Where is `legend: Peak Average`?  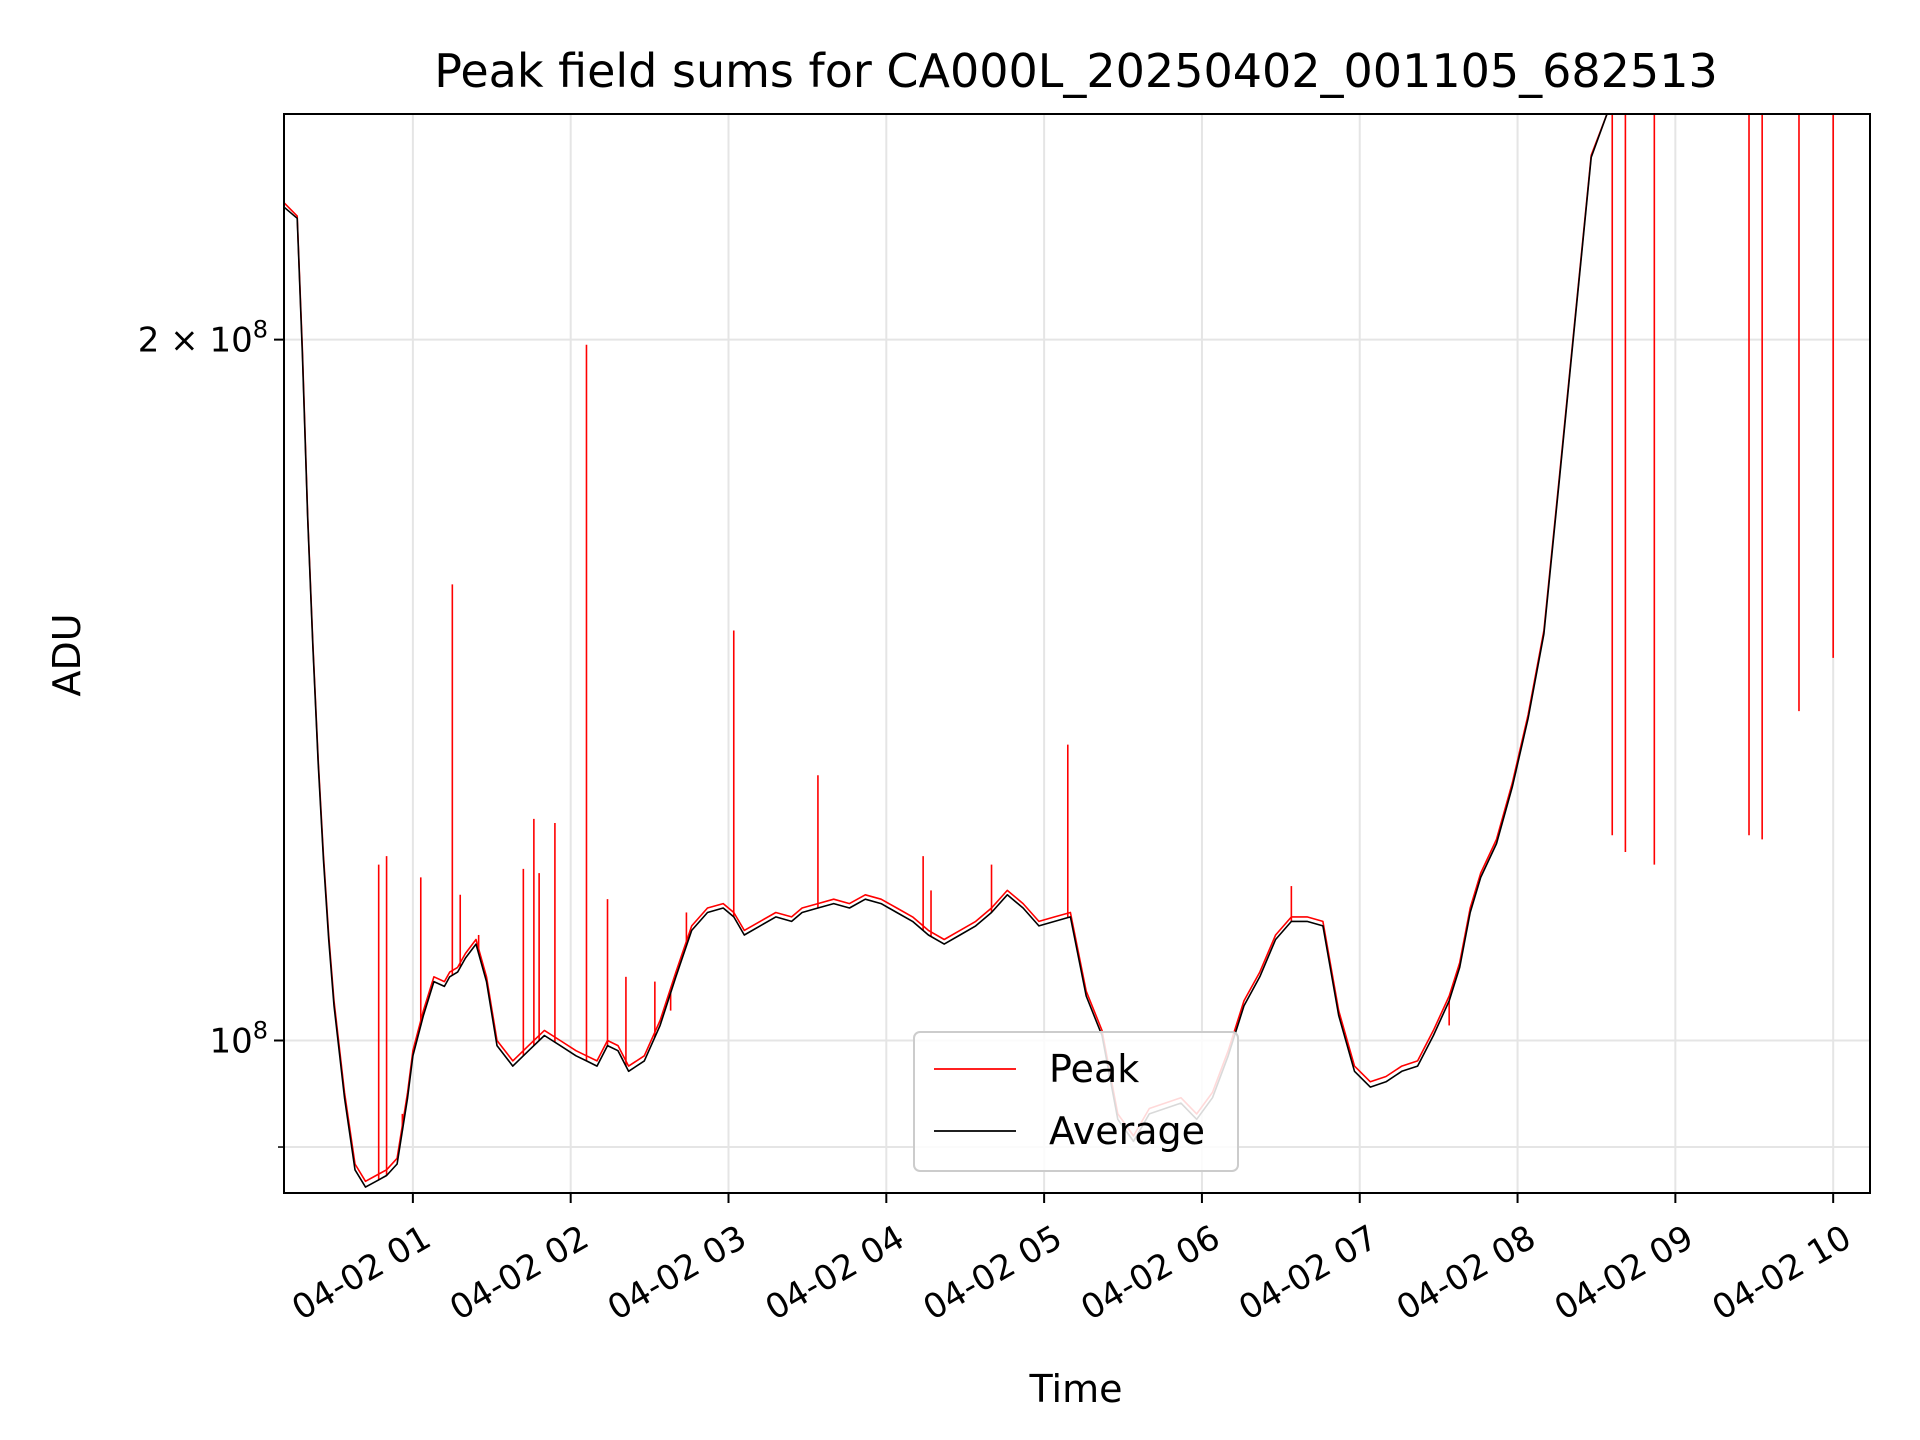 legend: Peak Average is located at coordinates (1076, 1101).